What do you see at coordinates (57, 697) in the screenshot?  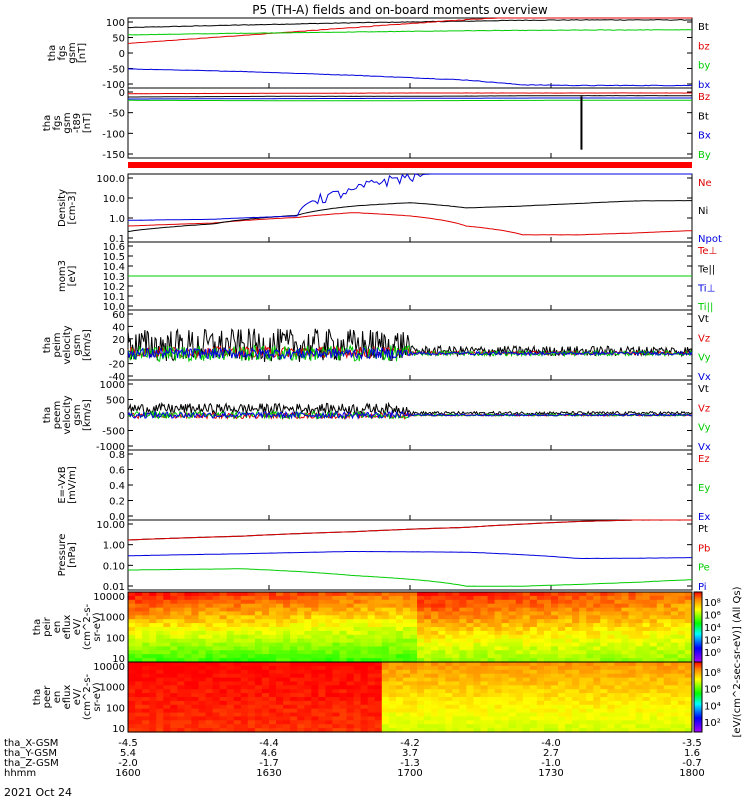 I see `ylabel-line: en` at bounding box center [57, 697].